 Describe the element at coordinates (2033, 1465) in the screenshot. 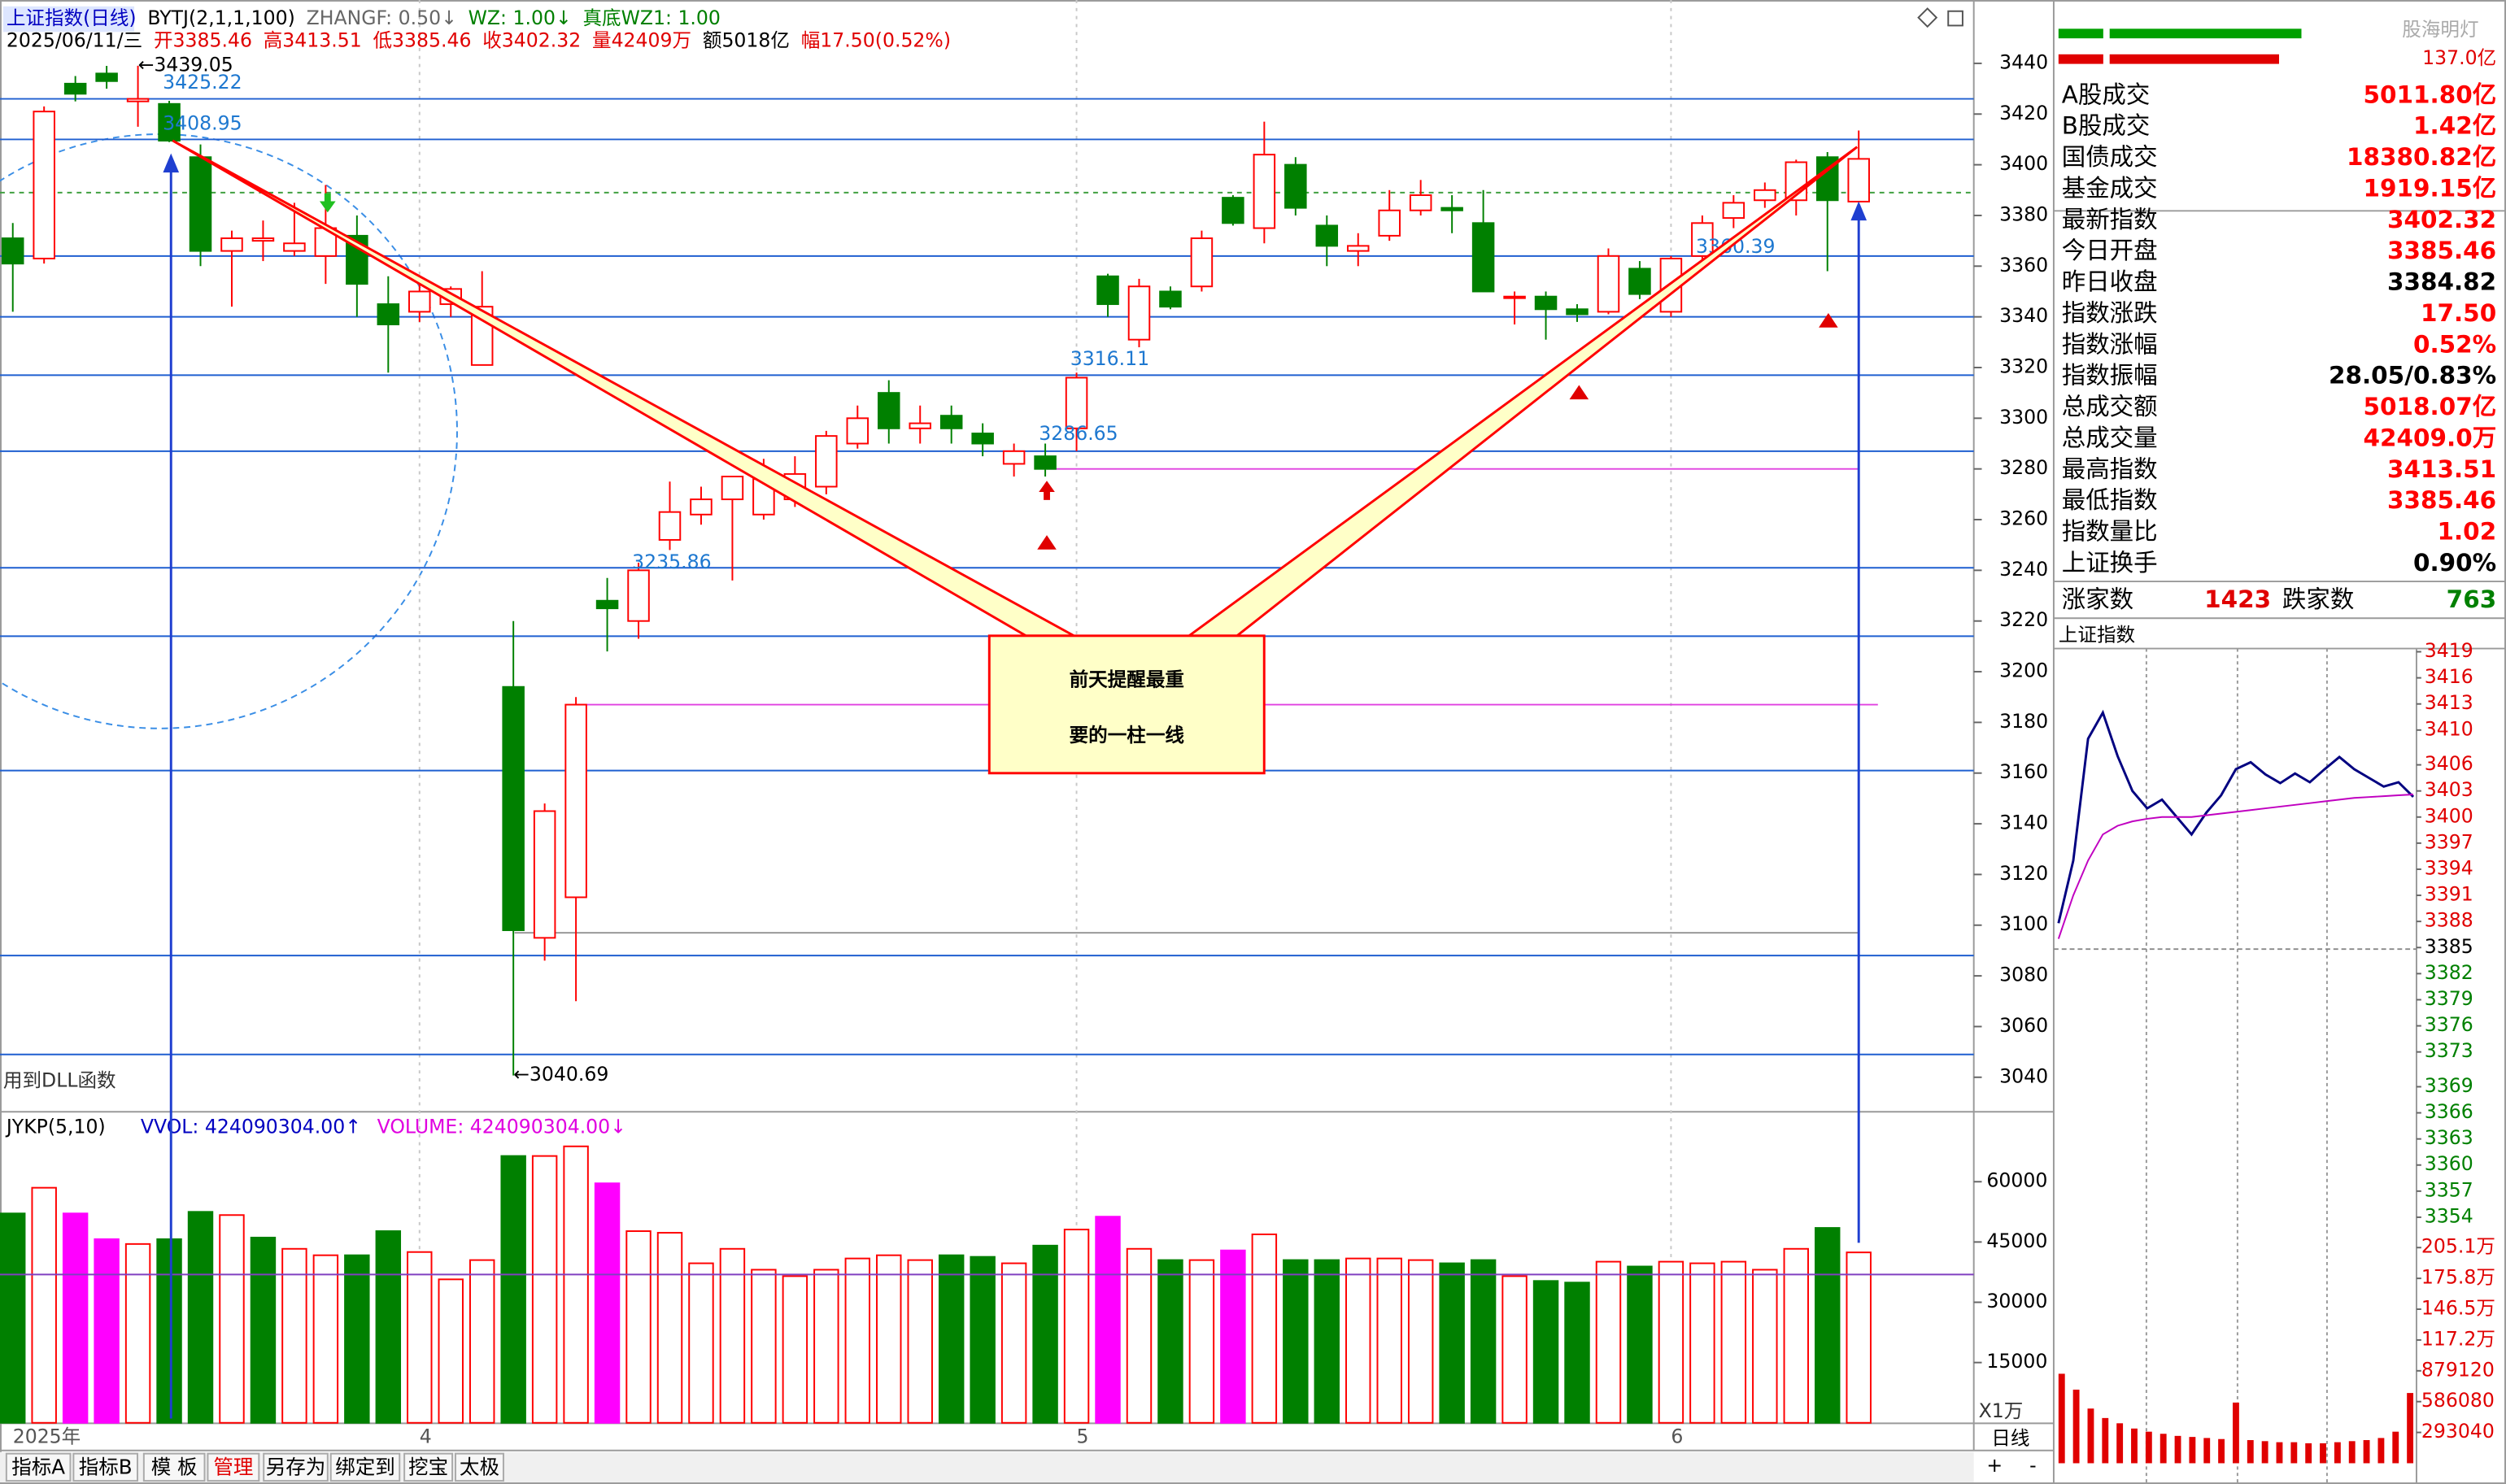

I see `zoom-out: -` at that location.